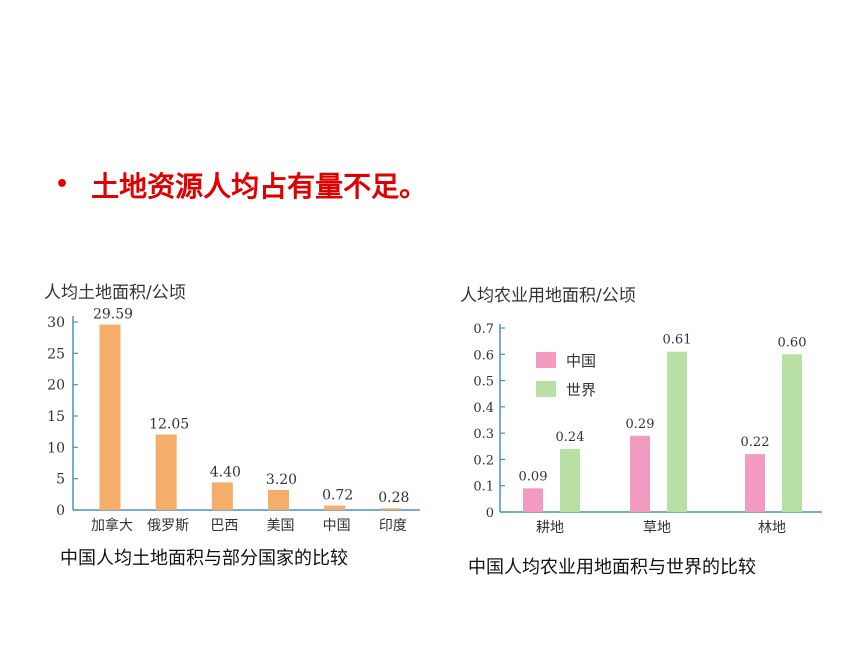 This screenshot has width=860, height=645. I want to click on chart2-value-label: 0.24, so click(570, 437).